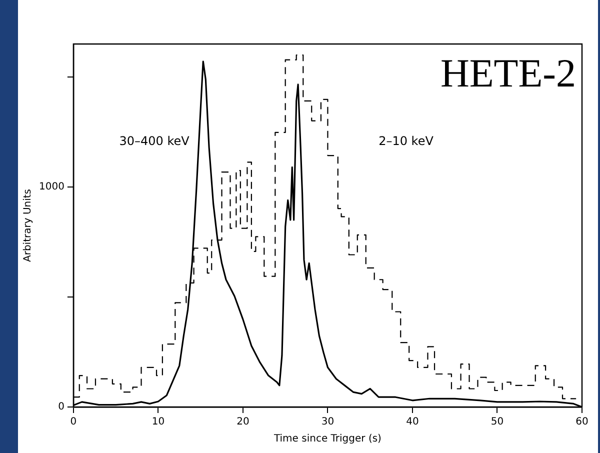  Describe the element at coordinates (406, 141) in the screenshot. I see `annotation: 2–10 keV` at that location.